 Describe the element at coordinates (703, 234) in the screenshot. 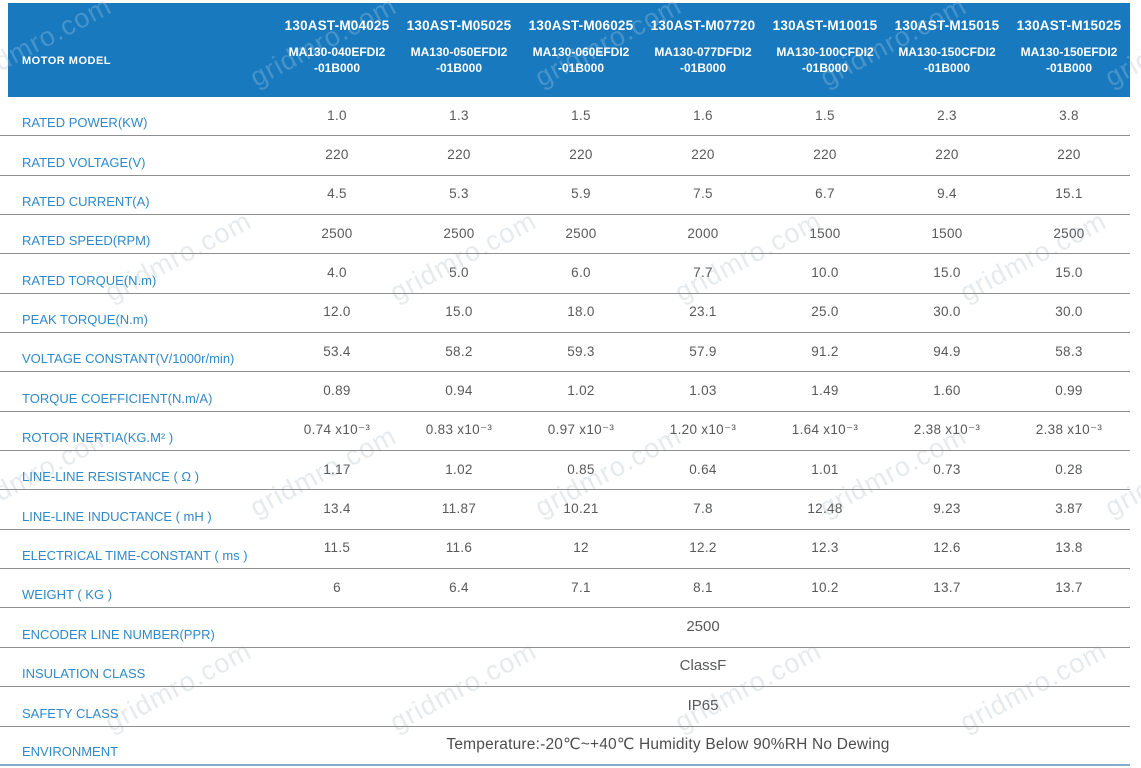

I see `spec-row-values: 2500 2500 2500 2000 1500 1500 2500` at that location.